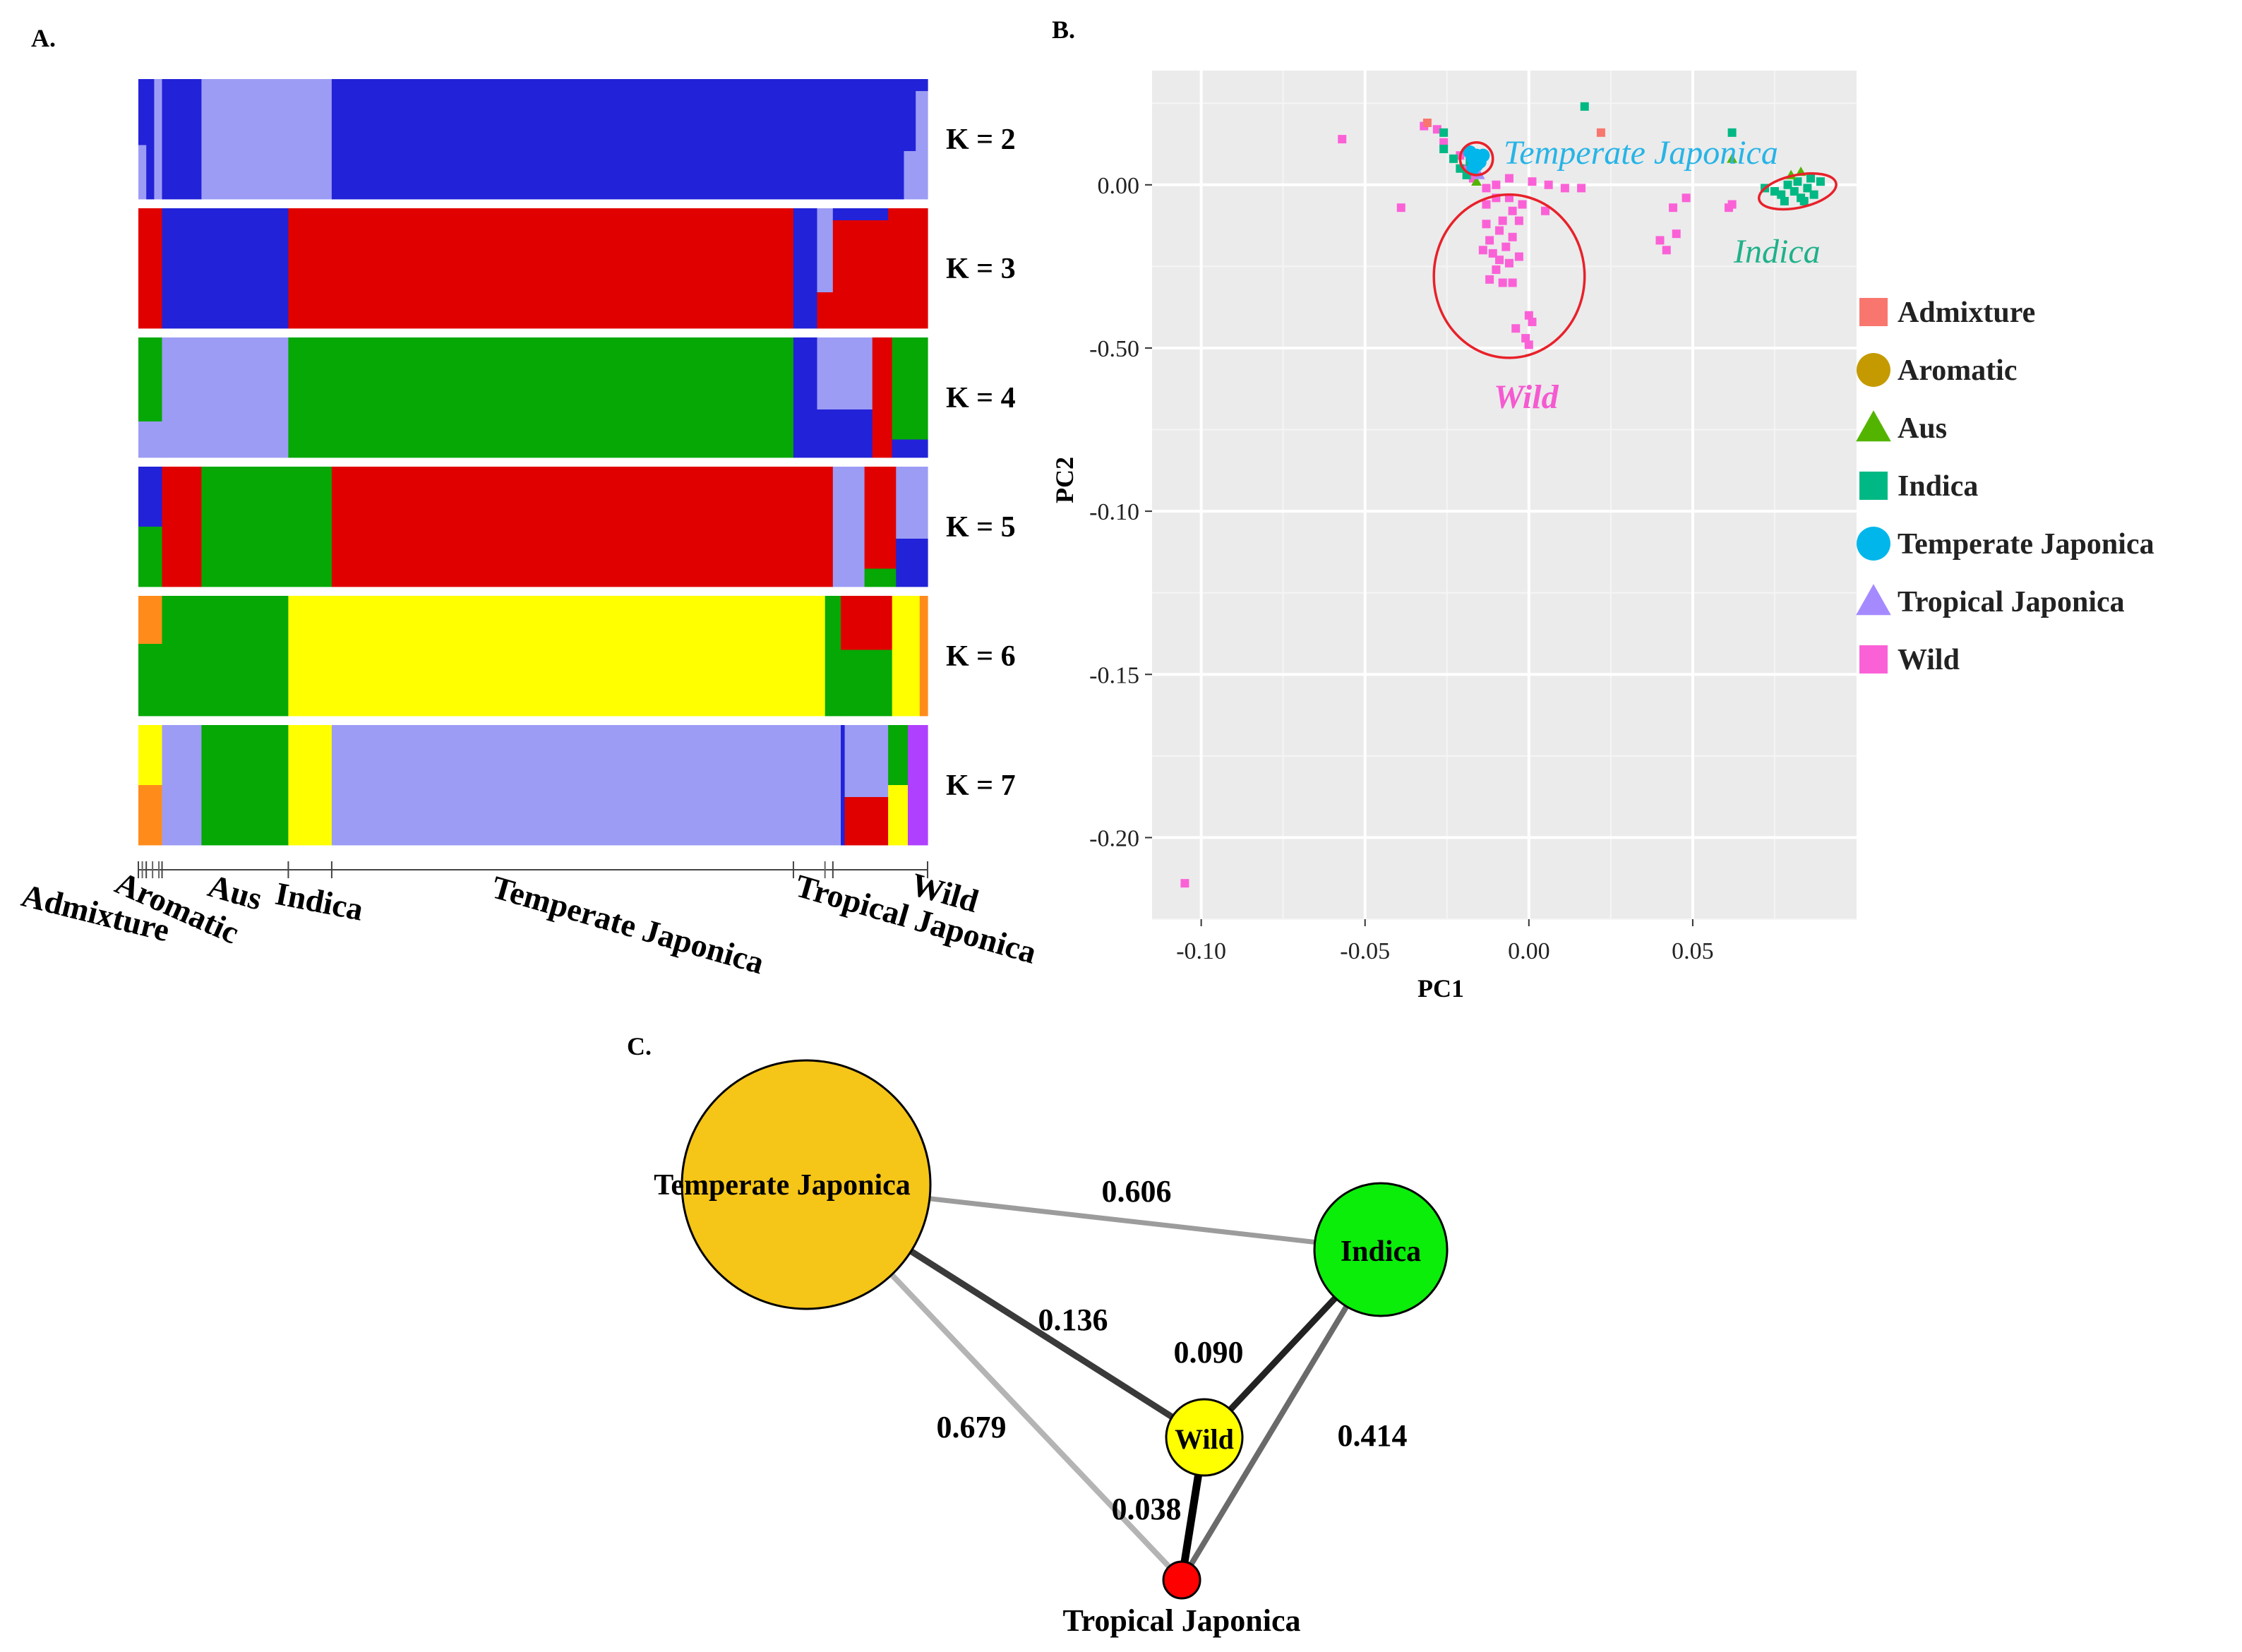 This screenshot has height=1652, width=2242. Describe the element at coordinates (1073, 1320) in the screenshot. I see `edge-label: 0.136` at that location.